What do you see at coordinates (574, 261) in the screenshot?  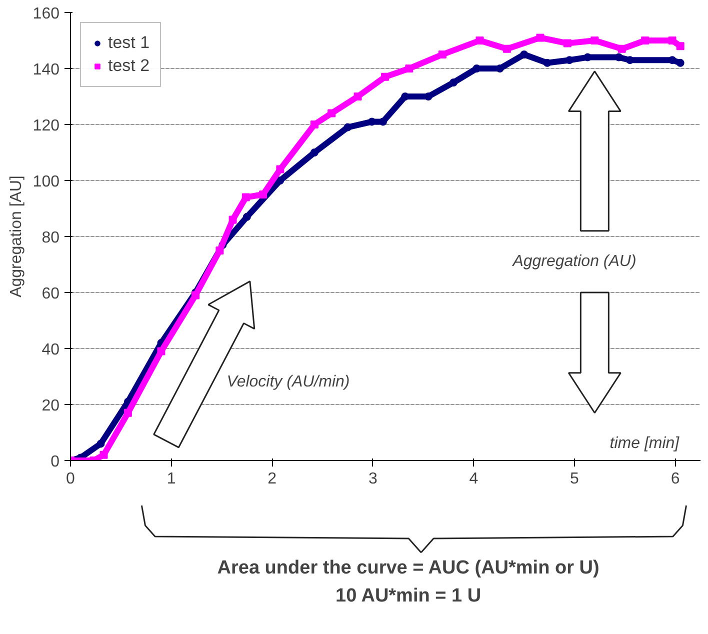 I see `annotation: Aggregation (AU)` at bounding box center [574, 261].